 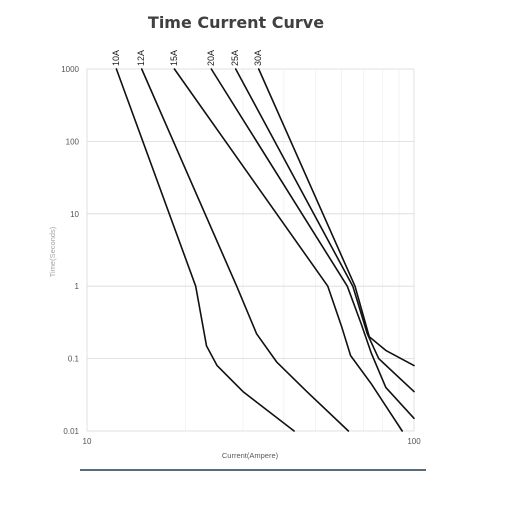 What do you see at coordinates (250, 455) in the screenshot?
I see `x-axis-label: Current(Ampere)` at bounding box center [250, 455].